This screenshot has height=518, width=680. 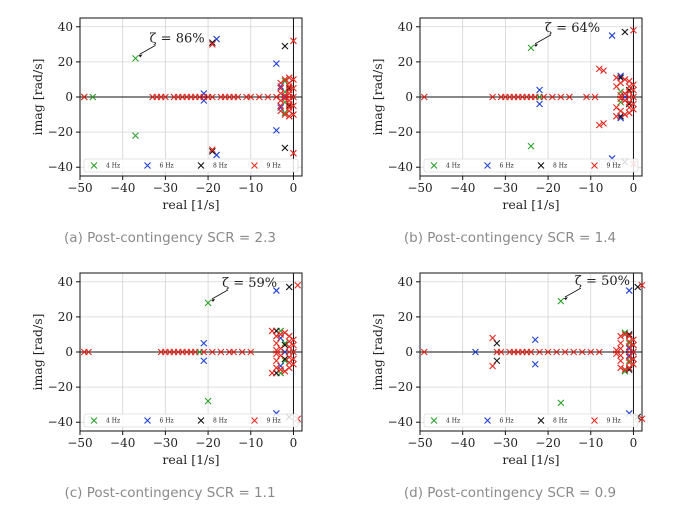 What do you see at coordinates (289, 287) in the screenshot?
I see `pole-marker-8hz` at bounding box center [289, 287].